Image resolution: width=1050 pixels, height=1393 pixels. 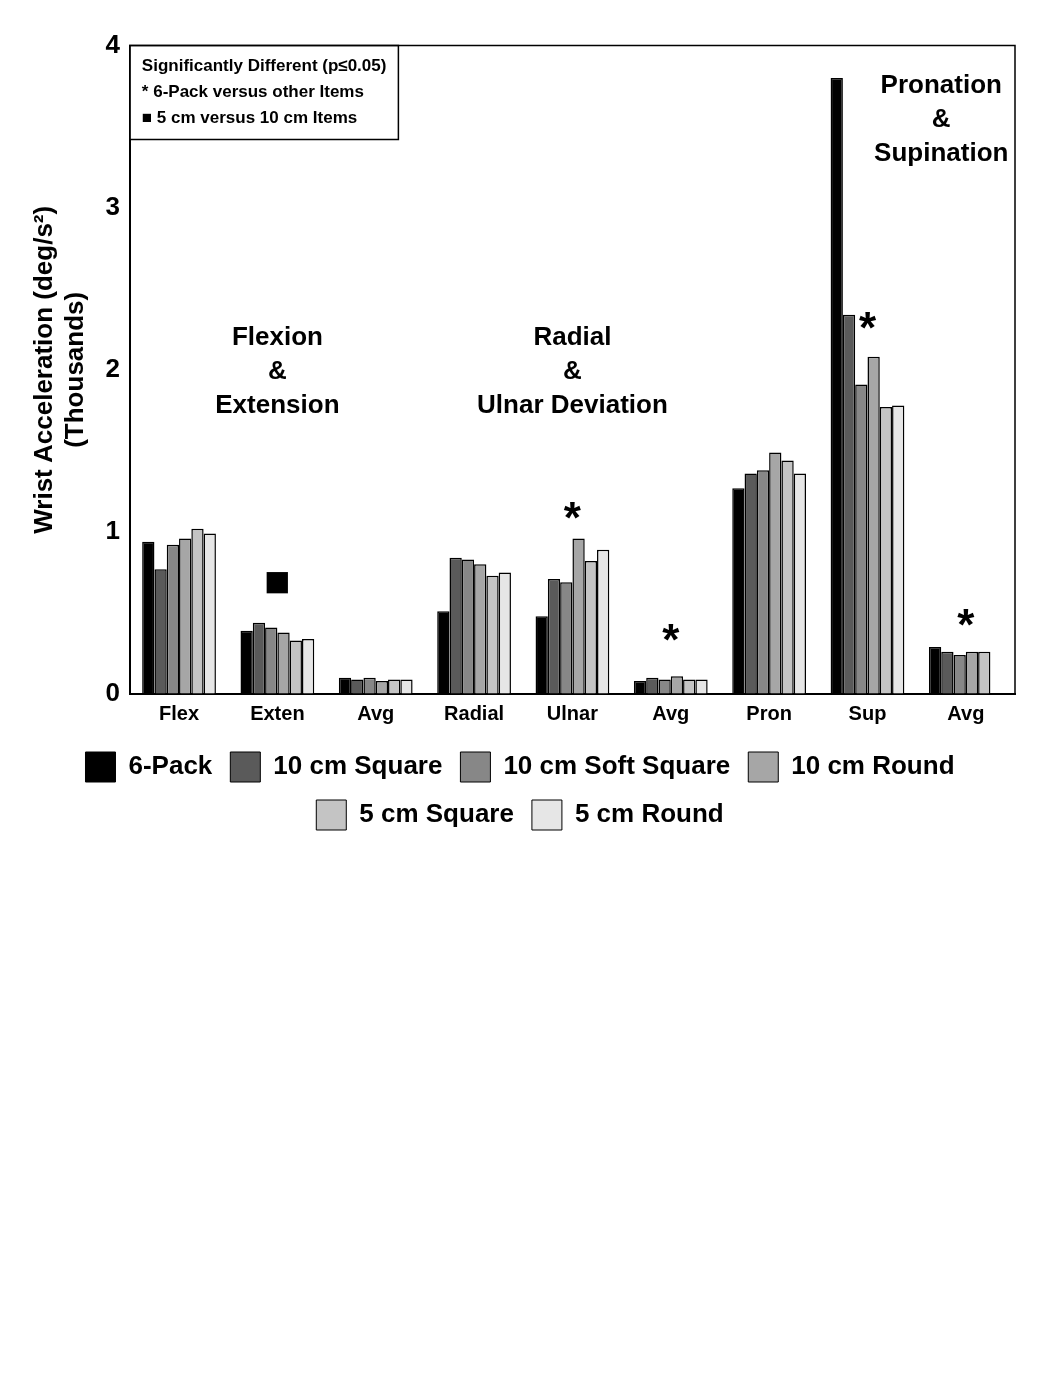 What do you see at coordinates (58, 369) in the screenshot?
I see `y-axis-title: Wrist Acceleration (deg/s²) (Thousands)` at bounding box center [58, 369].